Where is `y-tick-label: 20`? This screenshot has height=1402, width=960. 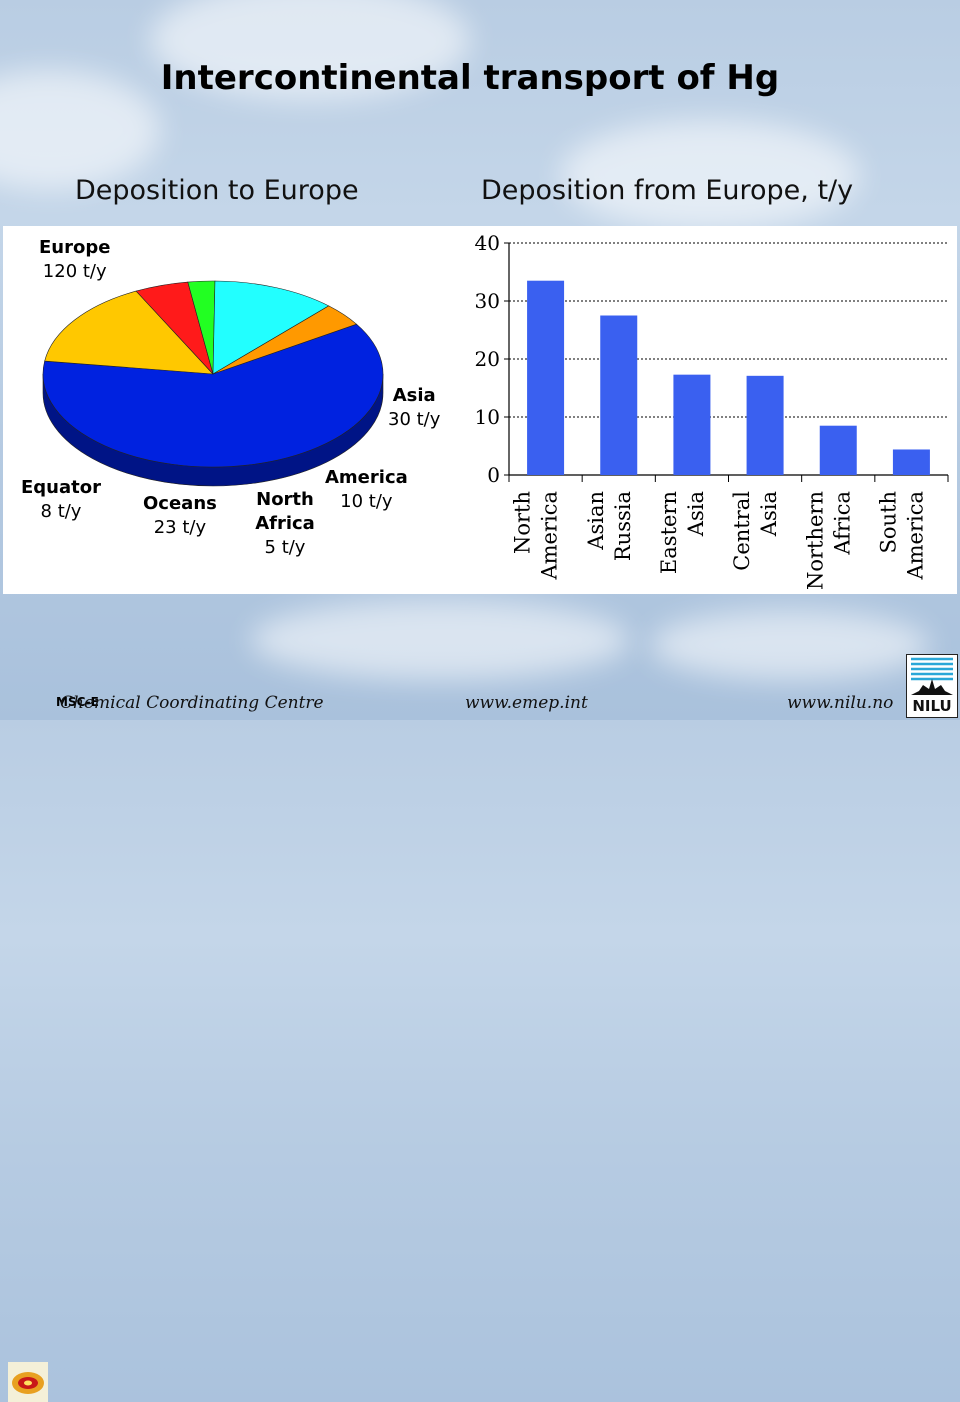 y-tick-label: 20 is located at coordinates (487, 359).